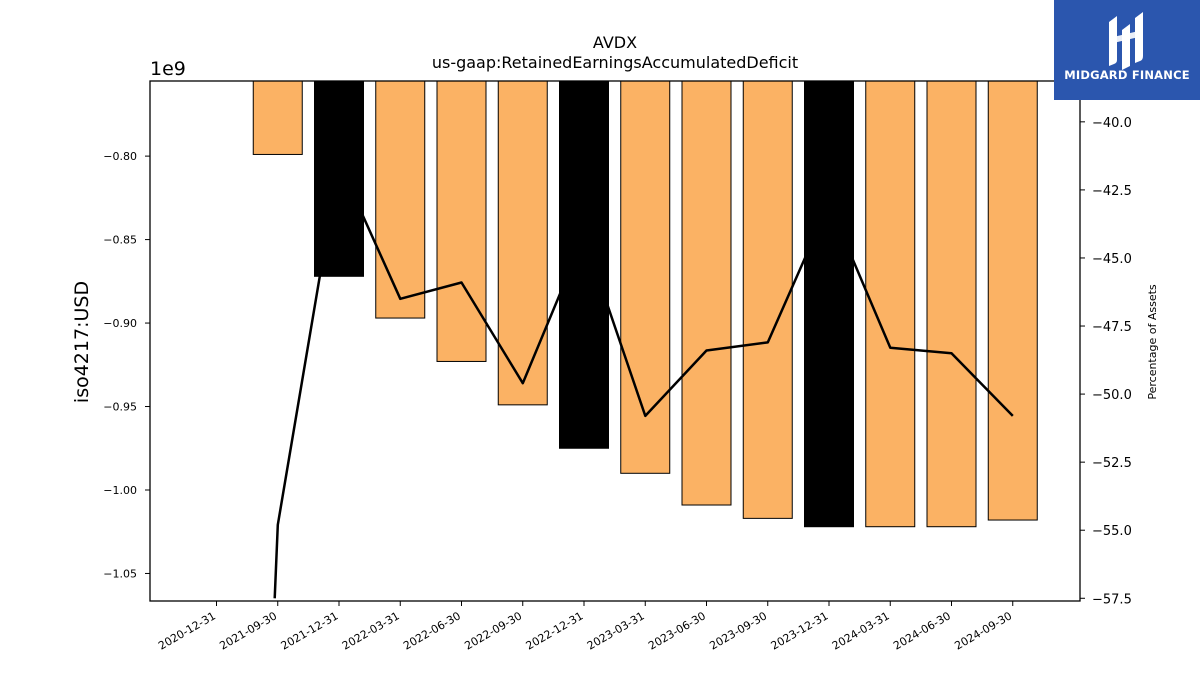 This screenshot has height=675, width=1200. What do you see at coordinates (861, 630) in the screenshot?
I see `x-tick-label: 2024-03-31` at bounding box center [861, 630].